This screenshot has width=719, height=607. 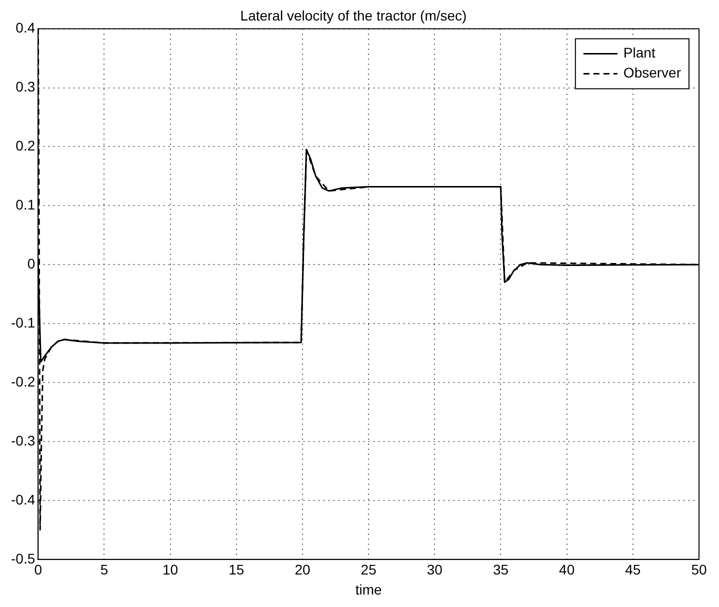 What do you see at coordinates (26, 146) in the screenshot?
I see `y-tick-label: 0.2` at bounding box center [26, 146].